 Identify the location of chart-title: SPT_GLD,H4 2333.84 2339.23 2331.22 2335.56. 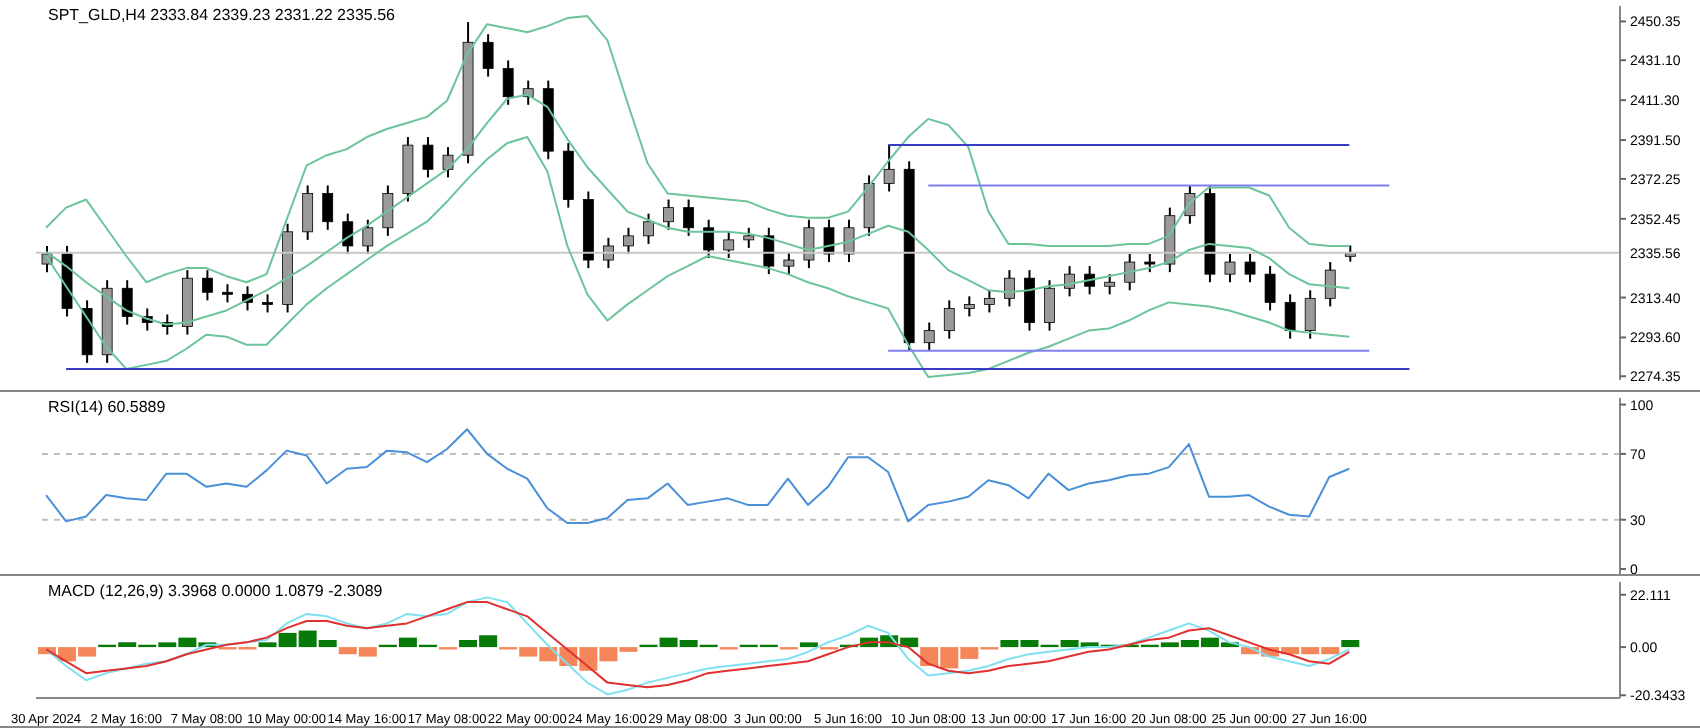
(221, 15).